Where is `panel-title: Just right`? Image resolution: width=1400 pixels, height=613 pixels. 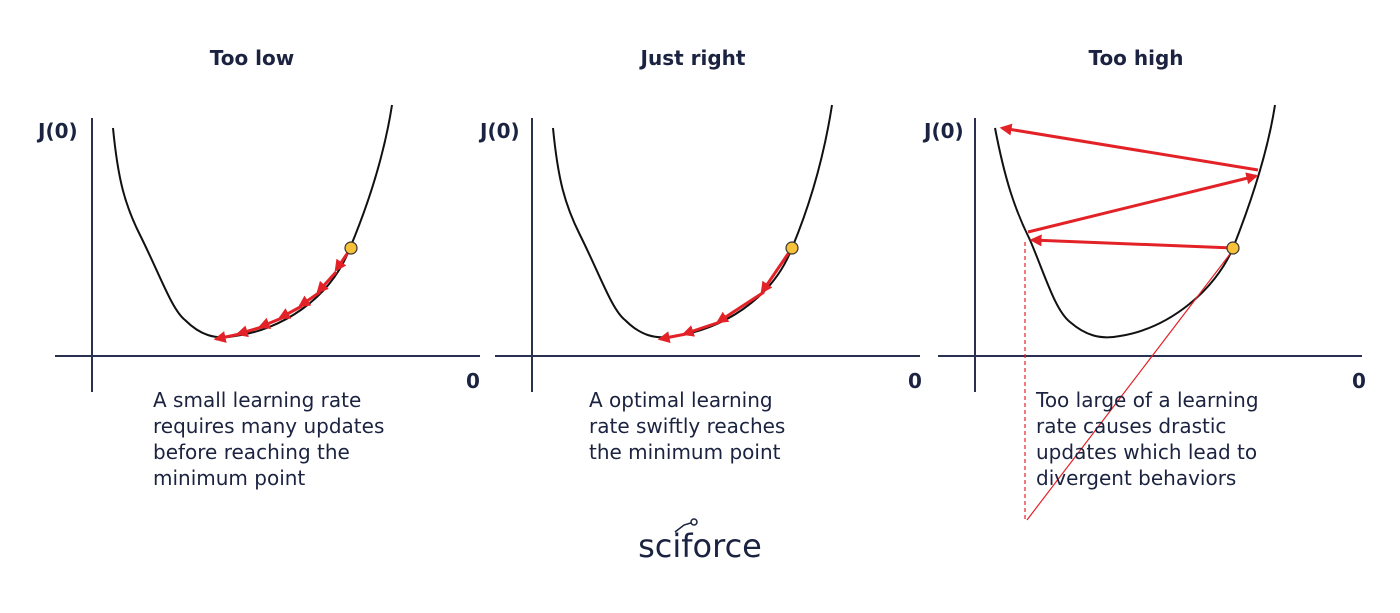 panel-title: Just right is located at coordinates (692, 58).